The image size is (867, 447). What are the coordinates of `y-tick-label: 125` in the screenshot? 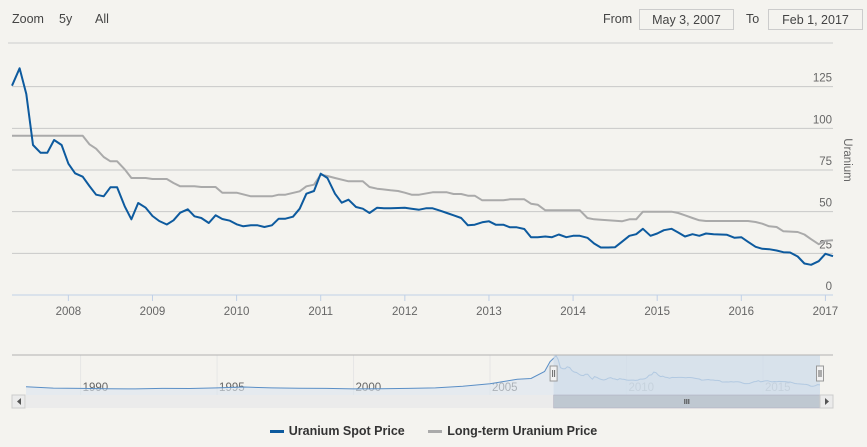 It's located at (822, 79).